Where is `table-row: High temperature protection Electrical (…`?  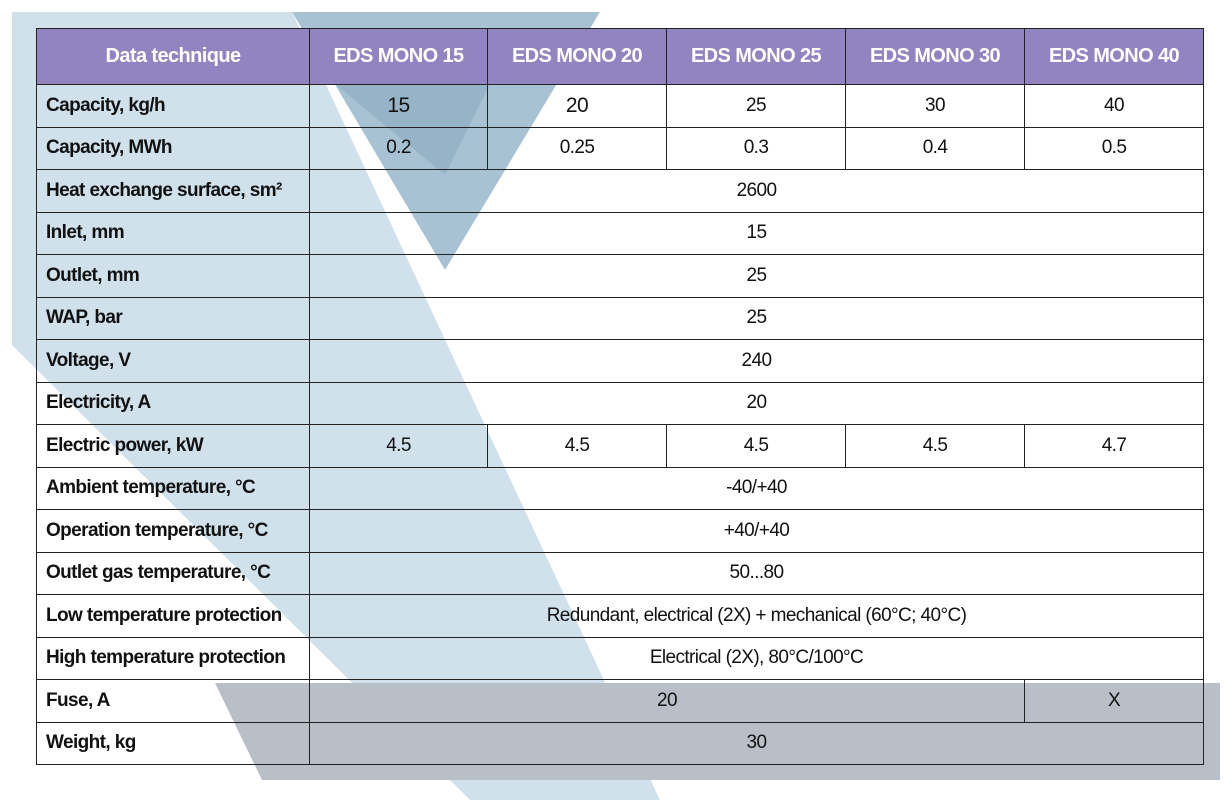
table-row: High temperature protection Electrical (… is located at coordinates (620, 658).